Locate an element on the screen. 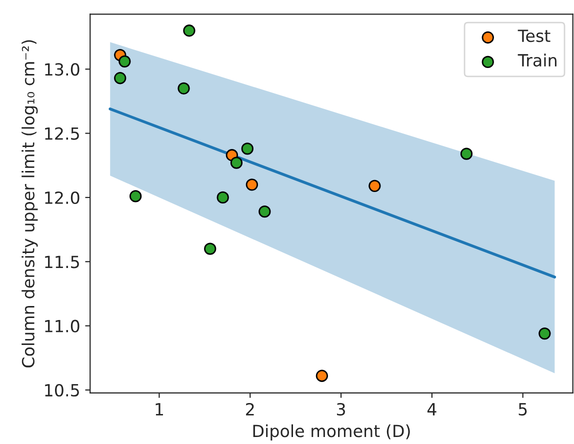 This screenshot has width=574, height=444. y-tick-label: 11.5 is located at coordinates (62, 262).